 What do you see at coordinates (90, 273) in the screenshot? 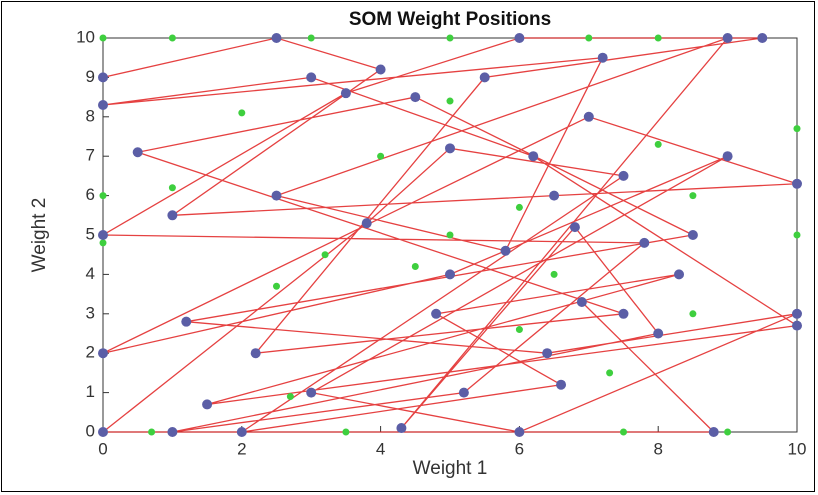
I see `y-tick-label: 4` at bounding box center [90, 273].